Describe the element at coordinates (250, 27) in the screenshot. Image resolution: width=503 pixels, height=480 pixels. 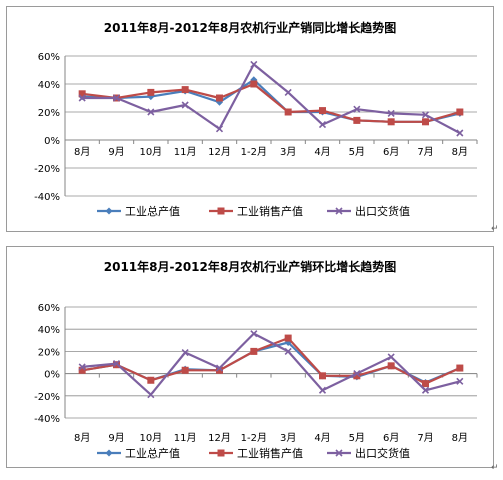
I see `chart-title: 2011年8月-2012年8月农机行业产销同比增长趋势图` at that location.